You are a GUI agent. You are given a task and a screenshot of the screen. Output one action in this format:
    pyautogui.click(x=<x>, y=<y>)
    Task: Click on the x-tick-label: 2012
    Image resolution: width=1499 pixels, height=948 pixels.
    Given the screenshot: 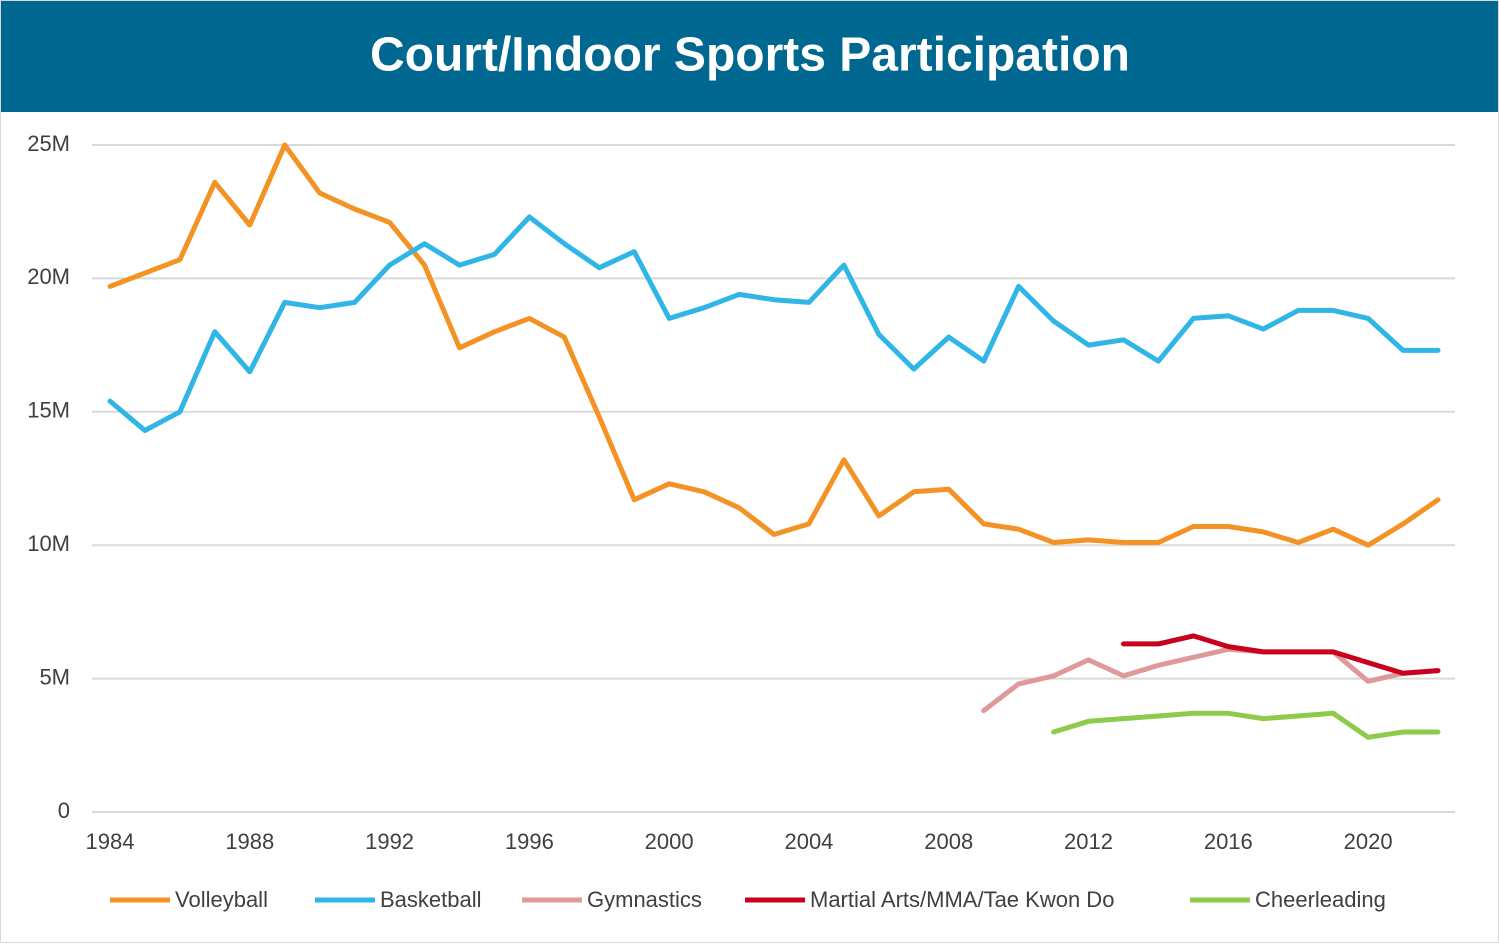 What is the action you would take?
    pyautogui.click(x=1088, y=841)
    